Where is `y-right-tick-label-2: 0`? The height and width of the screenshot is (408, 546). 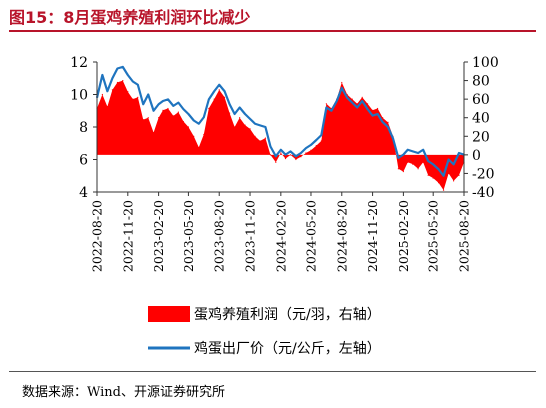
y-right-tick-label-2: 0 is located at coordinates (476, 156).